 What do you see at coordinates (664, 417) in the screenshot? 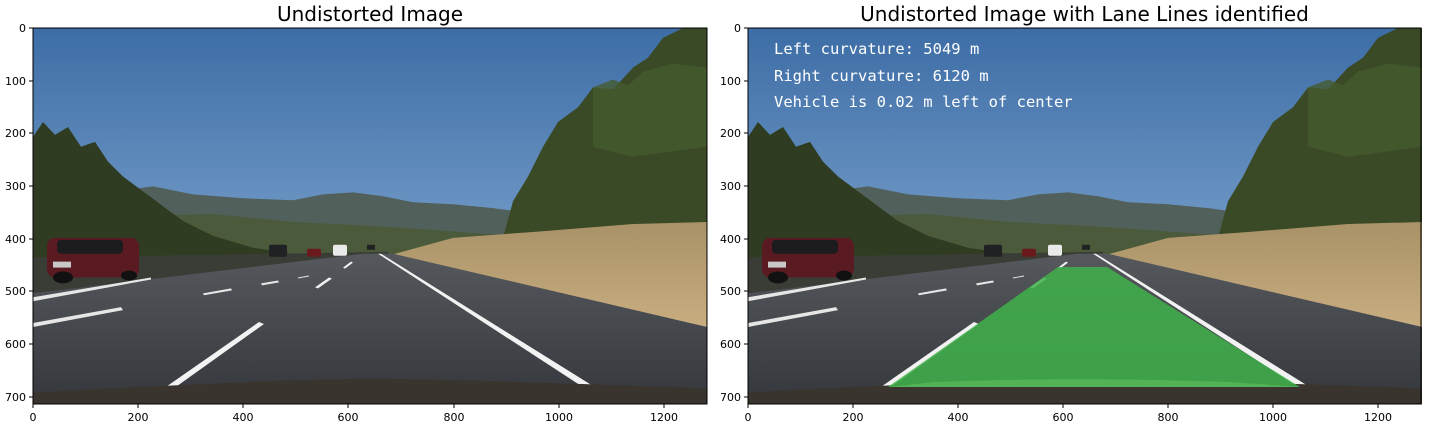
I see `left-x-tick-1200: 1200` at bounding box center [664, 417].